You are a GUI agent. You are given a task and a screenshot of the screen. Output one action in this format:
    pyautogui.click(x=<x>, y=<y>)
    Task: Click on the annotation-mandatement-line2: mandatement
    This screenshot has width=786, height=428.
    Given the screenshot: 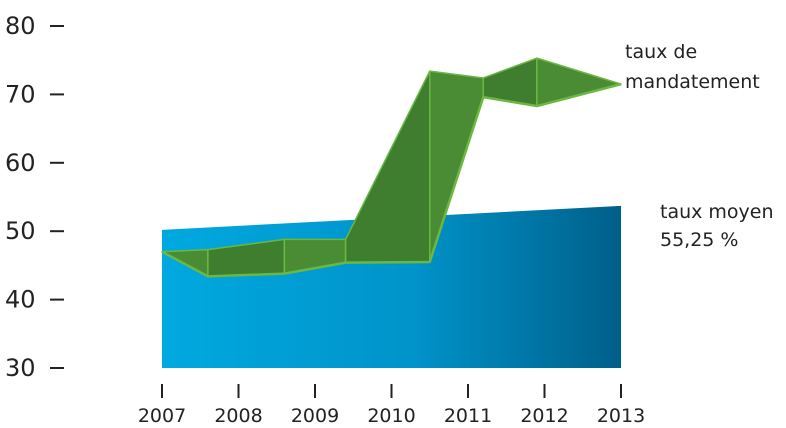 What is the action you would take?
    pyautogui.click(x=692, y=82)
    